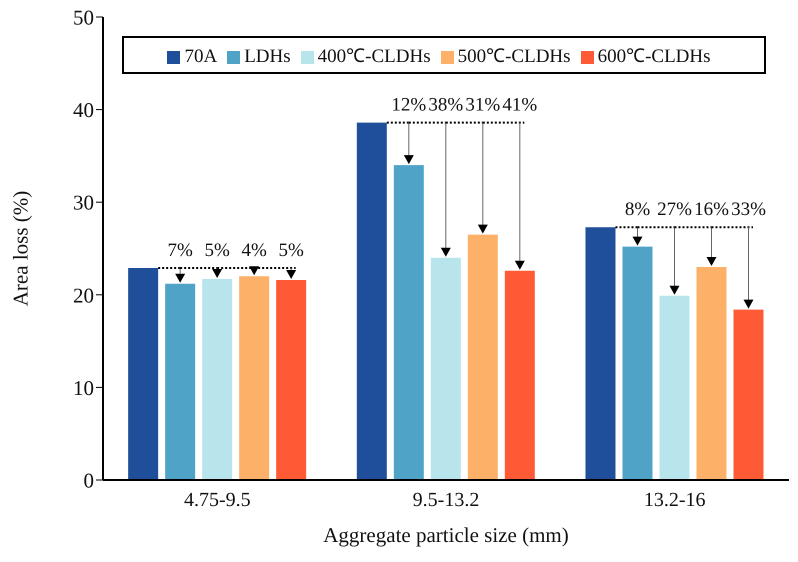  I want to click on y-tick-label: 0, so click(89, 480).